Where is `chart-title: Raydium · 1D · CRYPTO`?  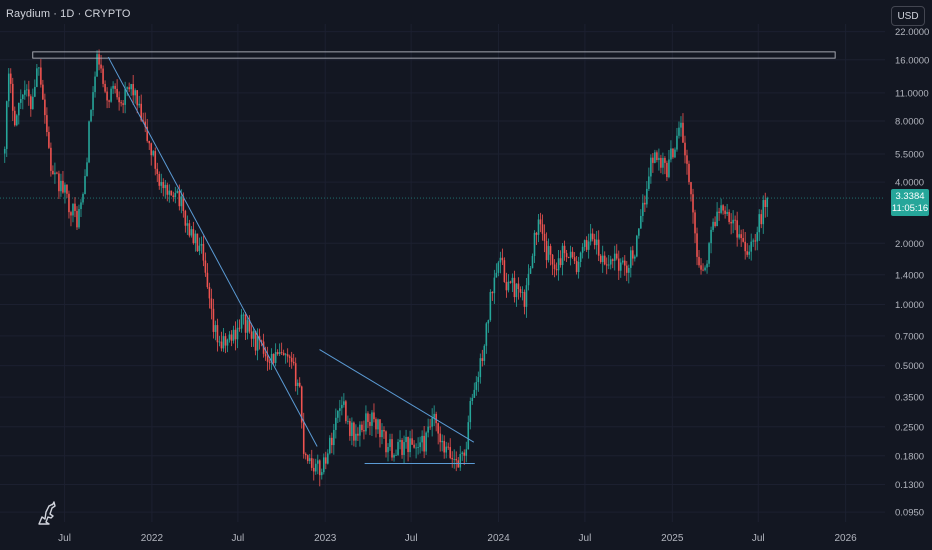
chart-title: Raydium · 1D · CRYPTO is located at coordinates (68, 14).